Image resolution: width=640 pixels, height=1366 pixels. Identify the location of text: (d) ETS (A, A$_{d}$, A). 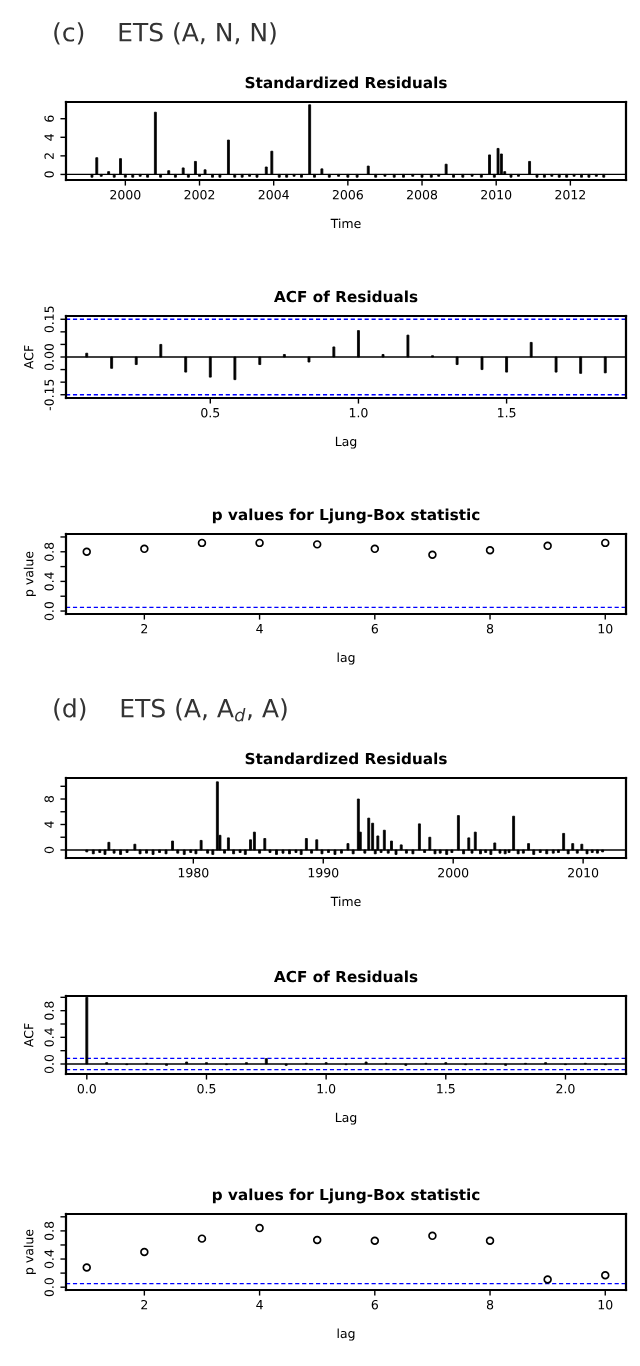
(170, 710).